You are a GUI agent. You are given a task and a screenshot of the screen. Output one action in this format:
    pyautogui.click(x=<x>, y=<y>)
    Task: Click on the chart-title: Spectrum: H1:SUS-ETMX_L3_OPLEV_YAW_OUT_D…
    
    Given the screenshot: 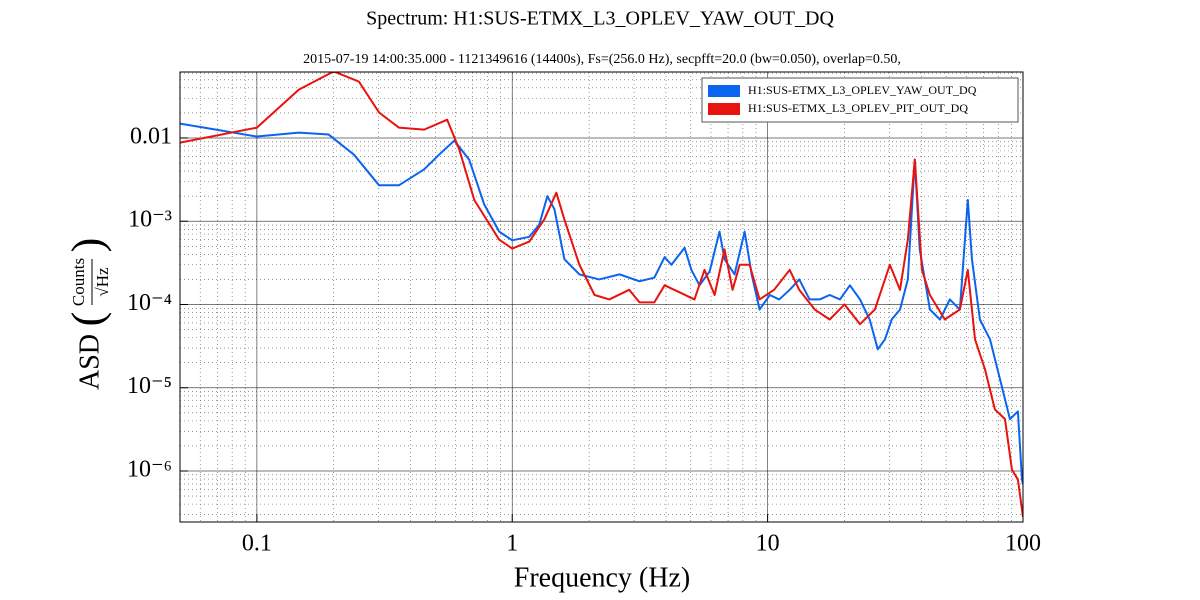 What is the action you would take?
    pyautogui.click(x=600, y=19)
    